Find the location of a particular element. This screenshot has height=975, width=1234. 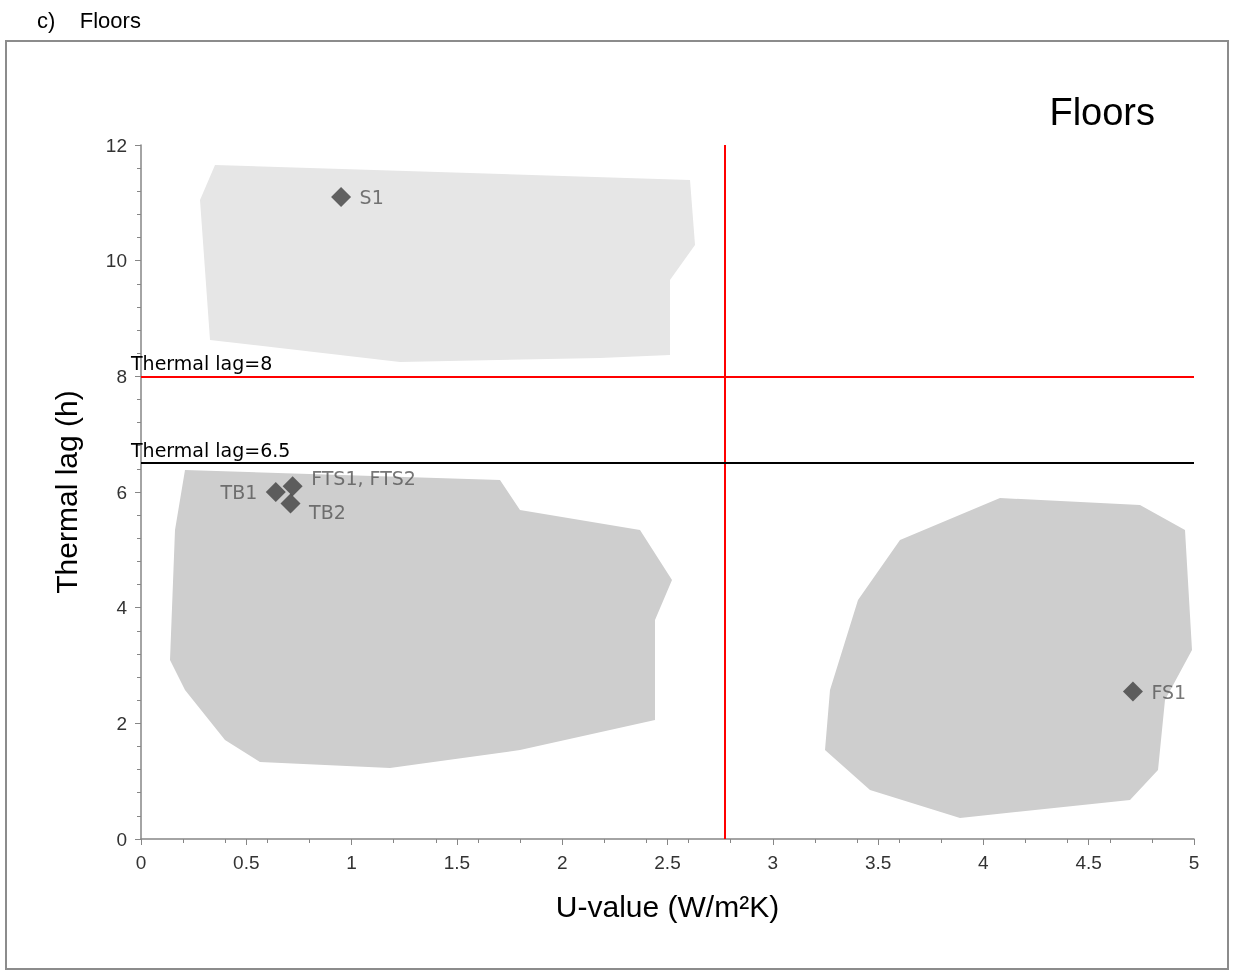

x-tick-label: 3 is located at coordinates (773, 862).